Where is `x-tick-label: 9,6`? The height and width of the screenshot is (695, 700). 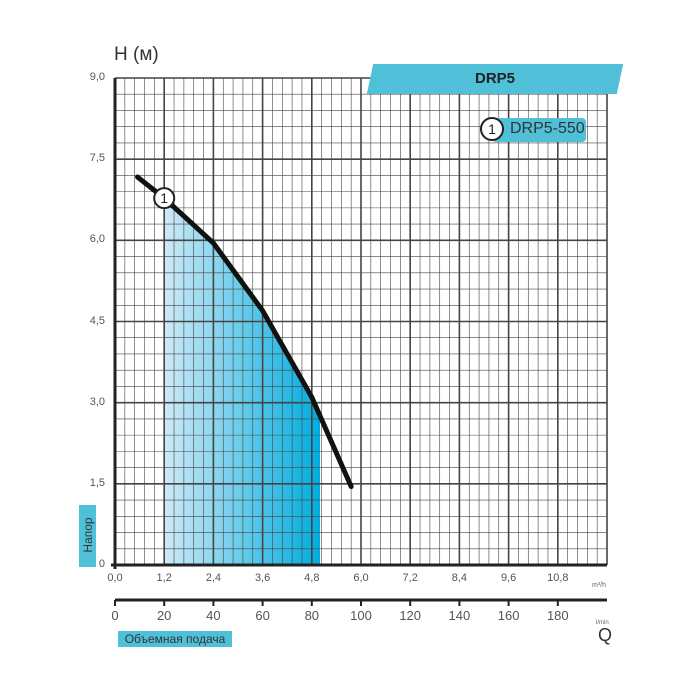 x-tick-label: 9,6 is located at coordinates (508, 578).